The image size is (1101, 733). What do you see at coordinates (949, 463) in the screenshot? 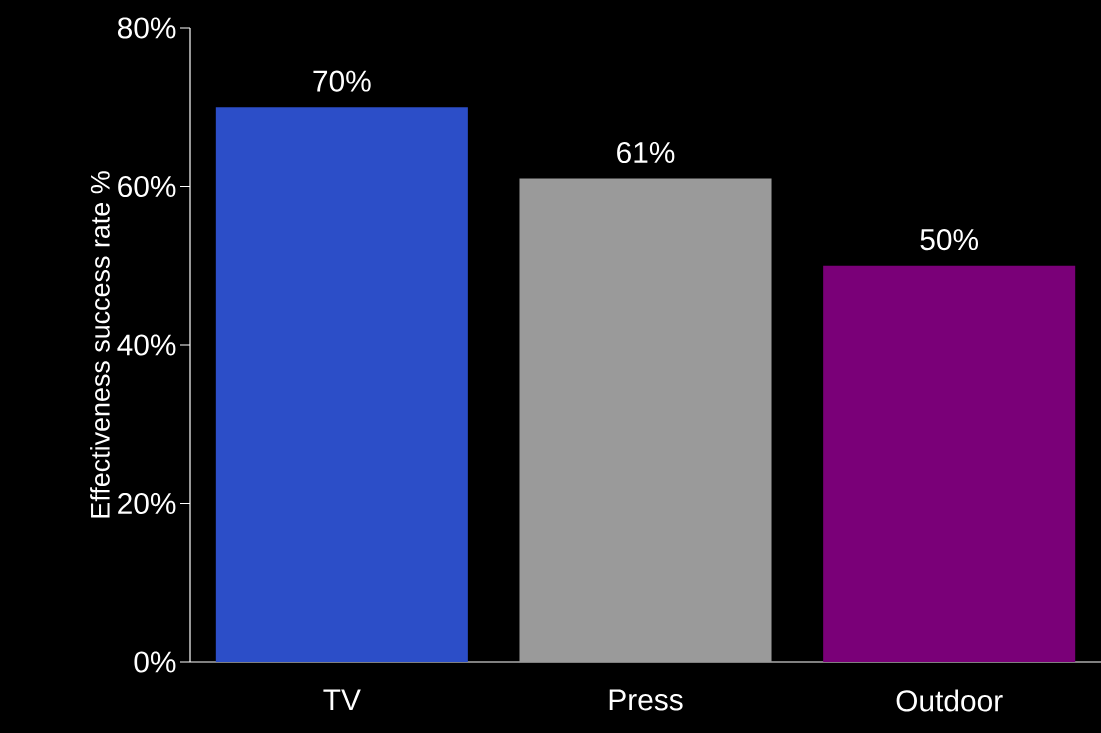
I see `bar` at bounding box center [949, 463].